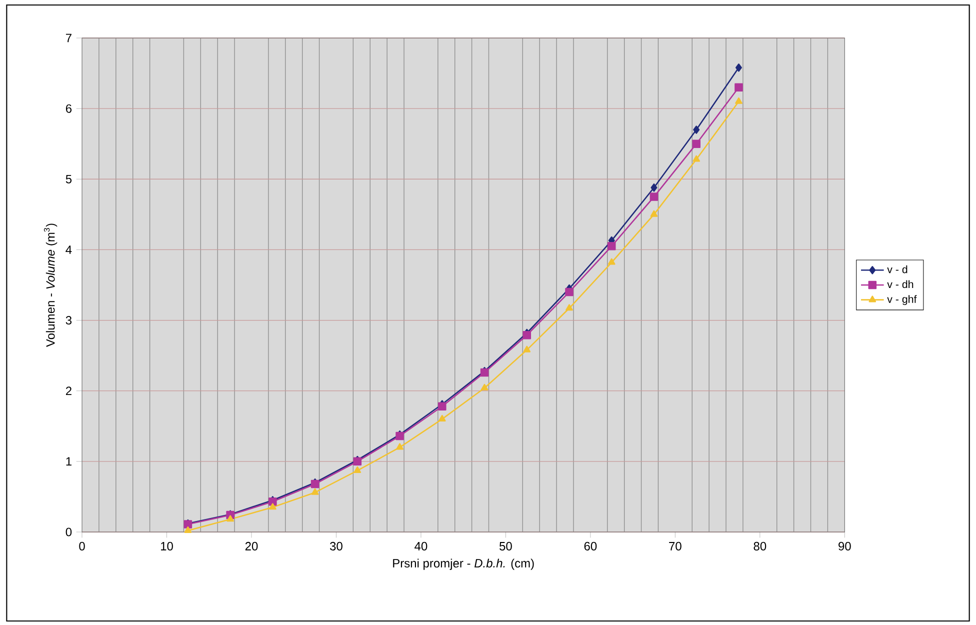  What do you see at coordinates (166, 546) in the screenshot?
I see `x-tick-label: 10` at bounding box center [166, 546].